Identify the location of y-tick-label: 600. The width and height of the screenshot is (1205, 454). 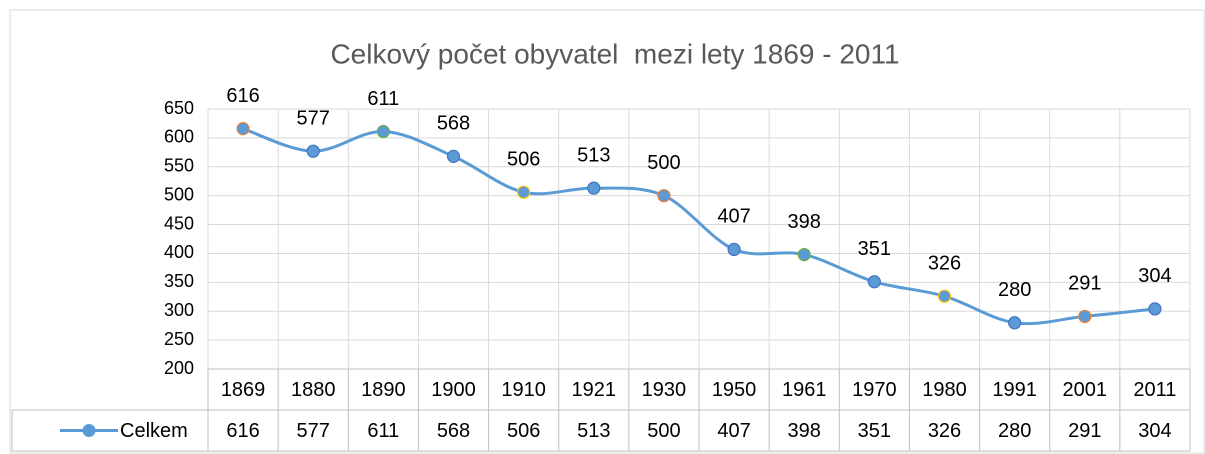
(179, 137).